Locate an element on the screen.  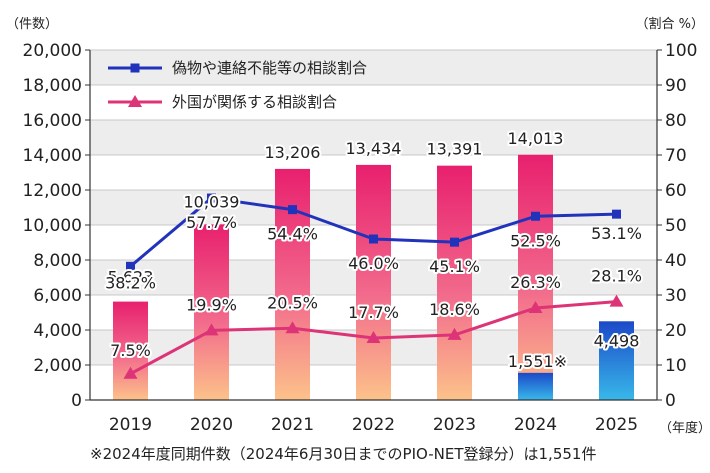
y-right-tick-label: 70 is located at coordinates (676, 156).